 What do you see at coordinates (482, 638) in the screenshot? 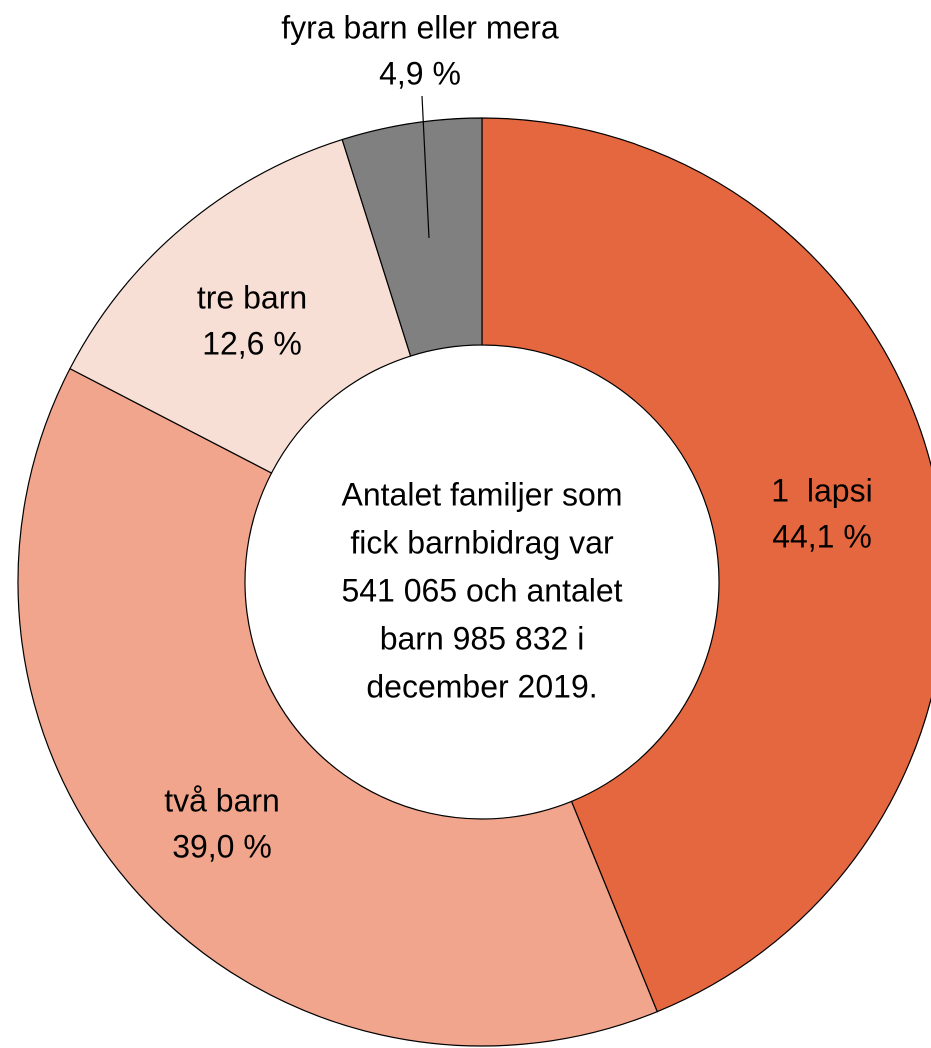
I see `center-text: barn 985 832 i` at bounding box center [482, 638].